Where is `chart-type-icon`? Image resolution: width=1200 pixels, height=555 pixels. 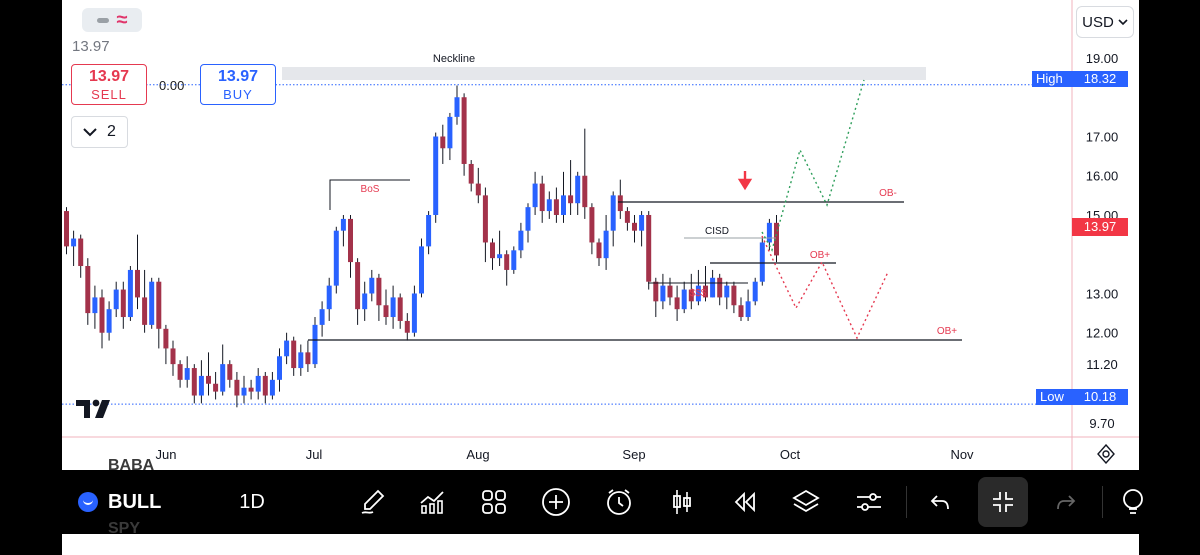 chart-type-icon is located at coordinates (682, 502).